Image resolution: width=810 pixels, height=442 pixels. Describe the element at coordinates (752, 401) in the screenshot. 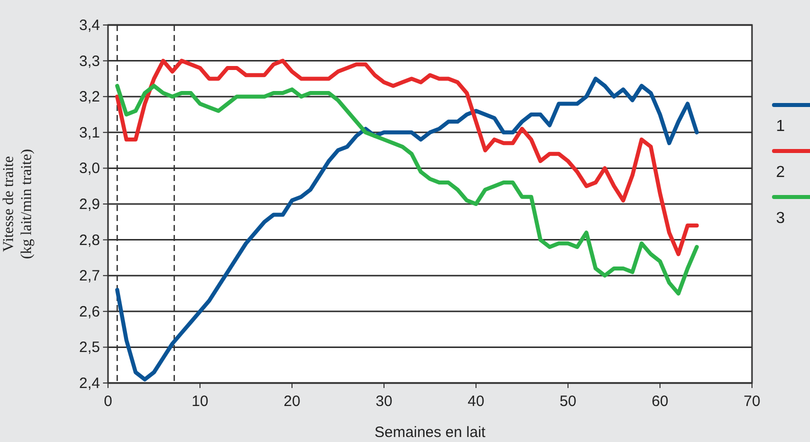

I see `x-tick-label: 70` at that location.